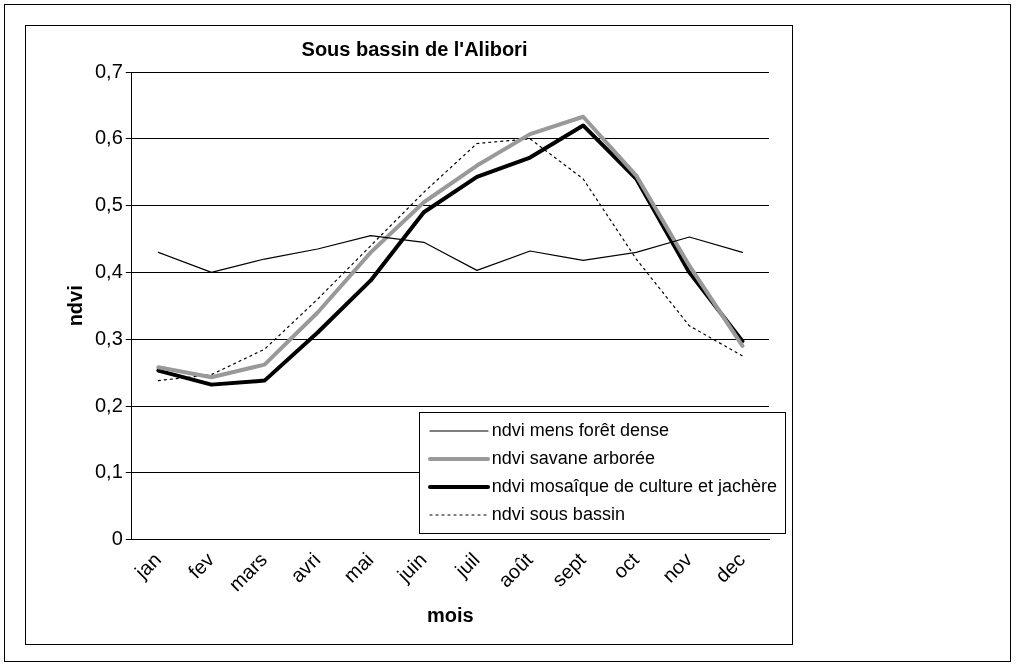  I want to click on legend-label: ndvi sous bassin, so click(558, 515).